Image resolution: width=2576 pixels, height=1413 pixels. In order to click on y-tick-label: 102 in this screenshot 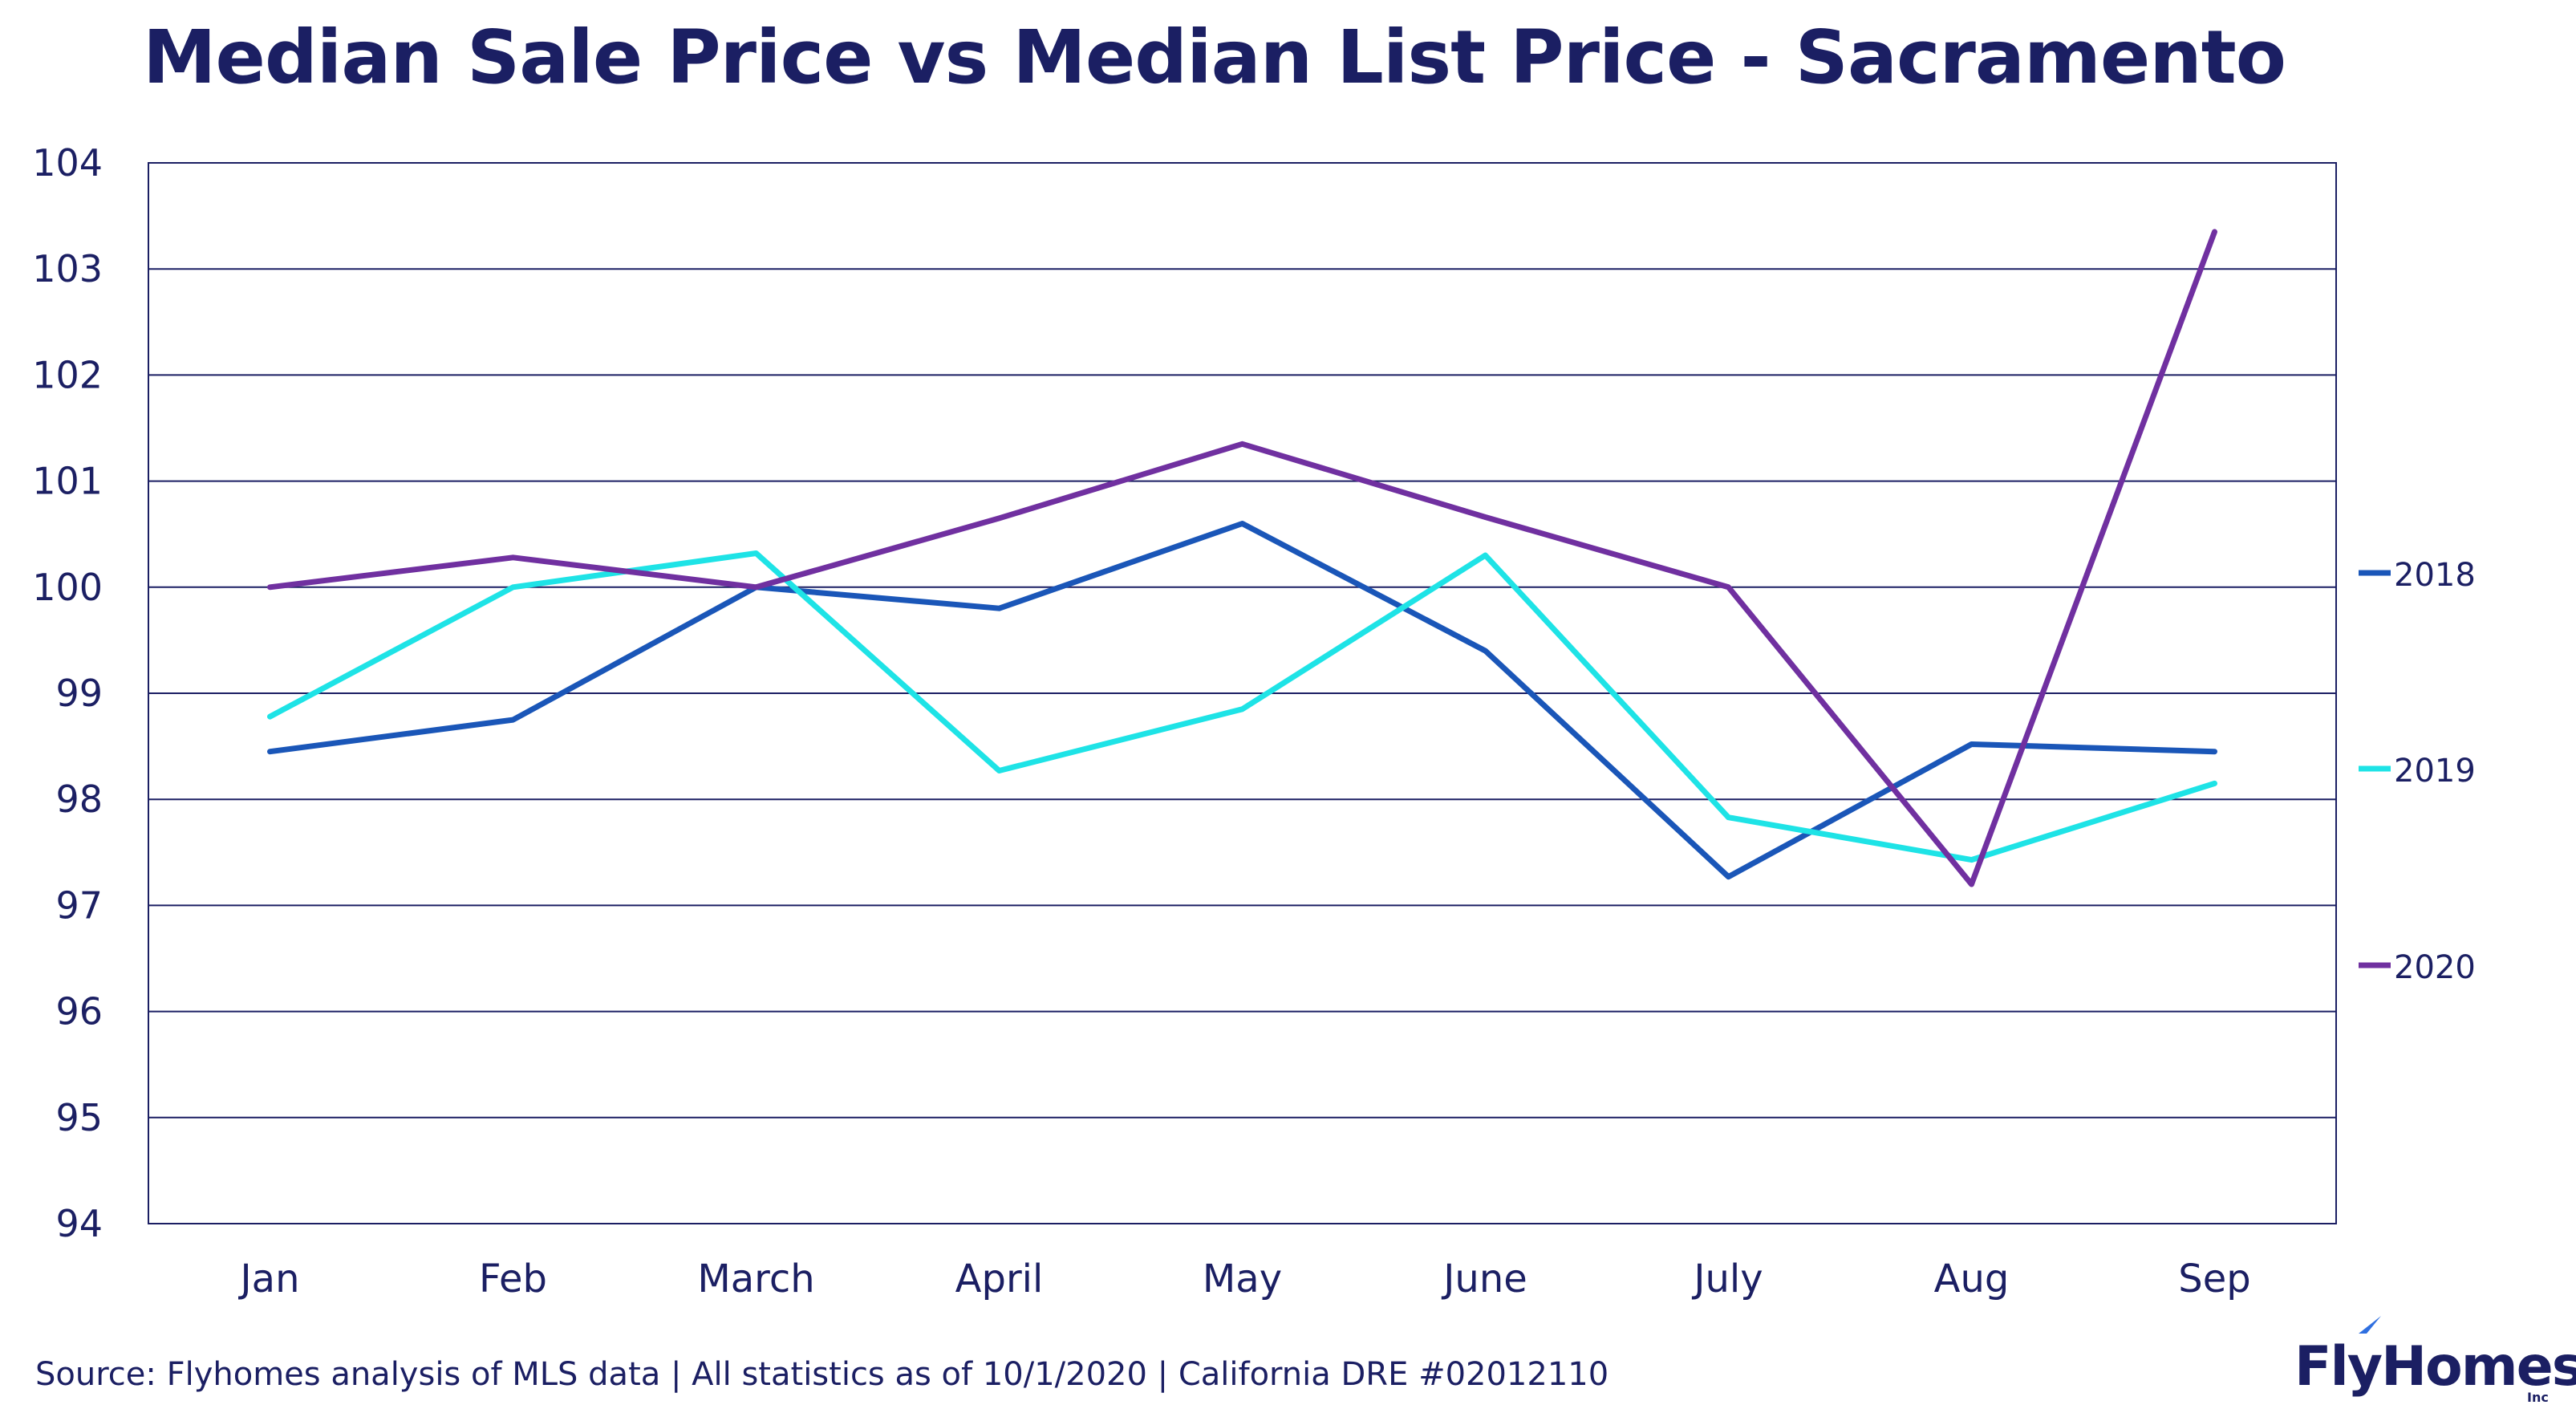, I will do `click(67, 374)`.